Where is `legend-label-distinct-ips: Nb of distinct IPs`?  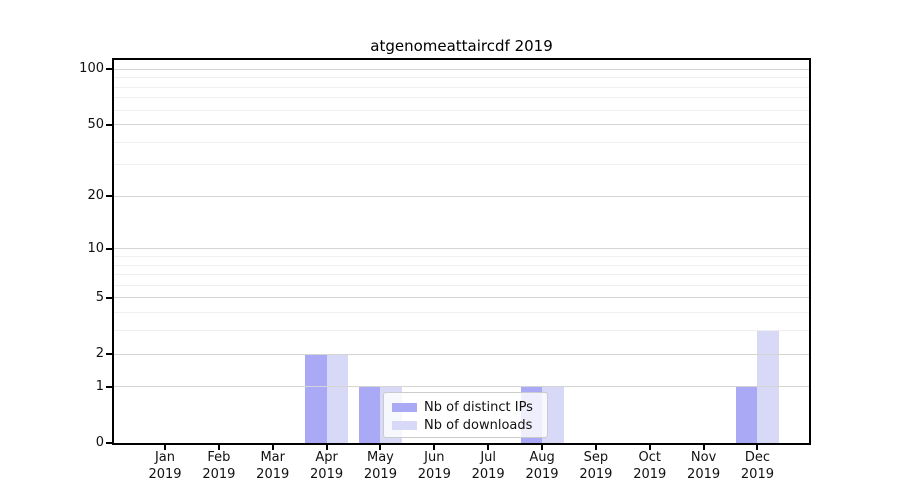 legend-label-distinct-ips: Nb of distinct IPs is located at coordinates (478, 407).